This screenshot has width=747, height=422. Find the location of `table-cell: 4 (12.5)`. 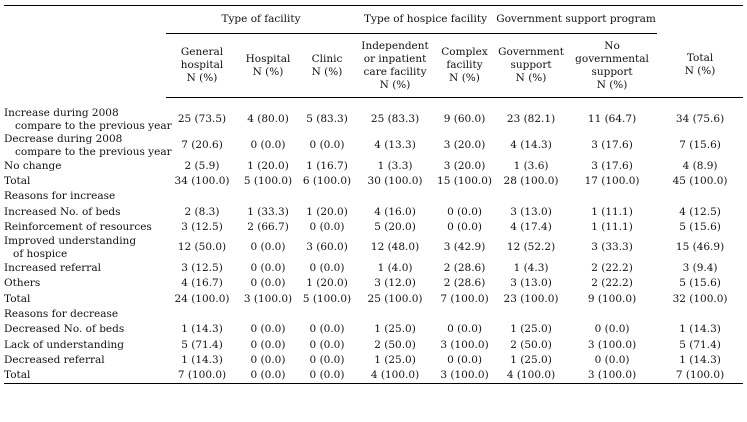

table-cell: 4 (12.5) is located at coordinates (700, 211).